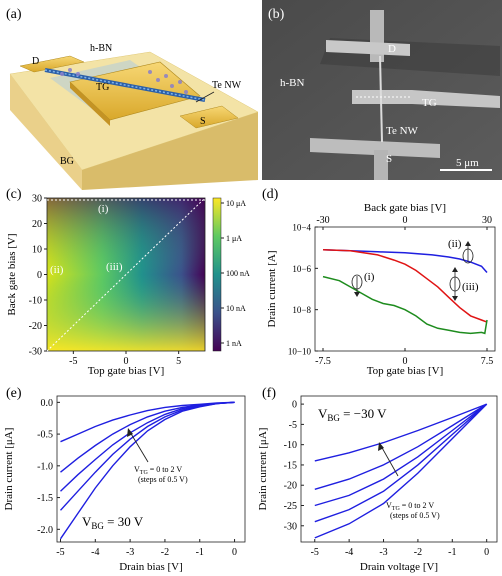 This screenshot has width=502, height=576. I want to click on colorbar, so click(217, 274).